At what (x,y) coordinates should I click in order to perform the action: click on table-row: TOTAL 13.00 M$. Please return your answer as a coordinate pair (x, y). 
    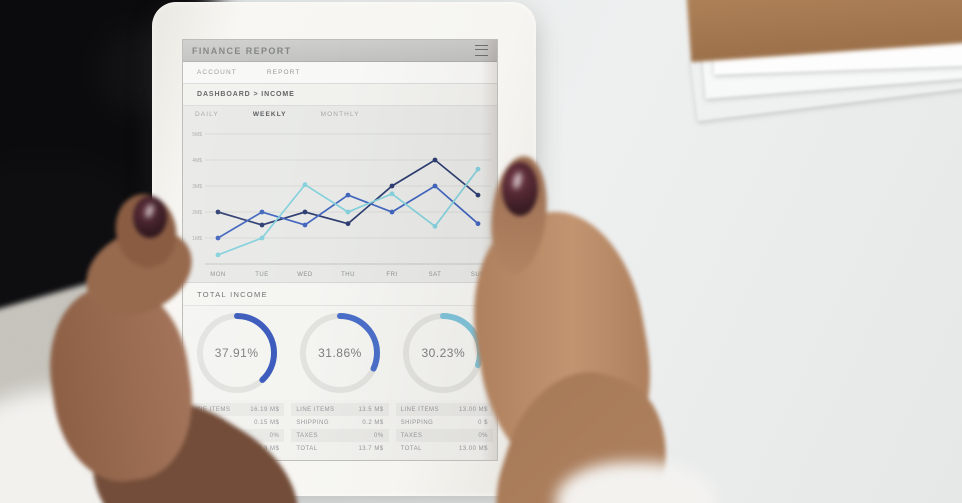
    Looking at the image, I should click on (444, 448).